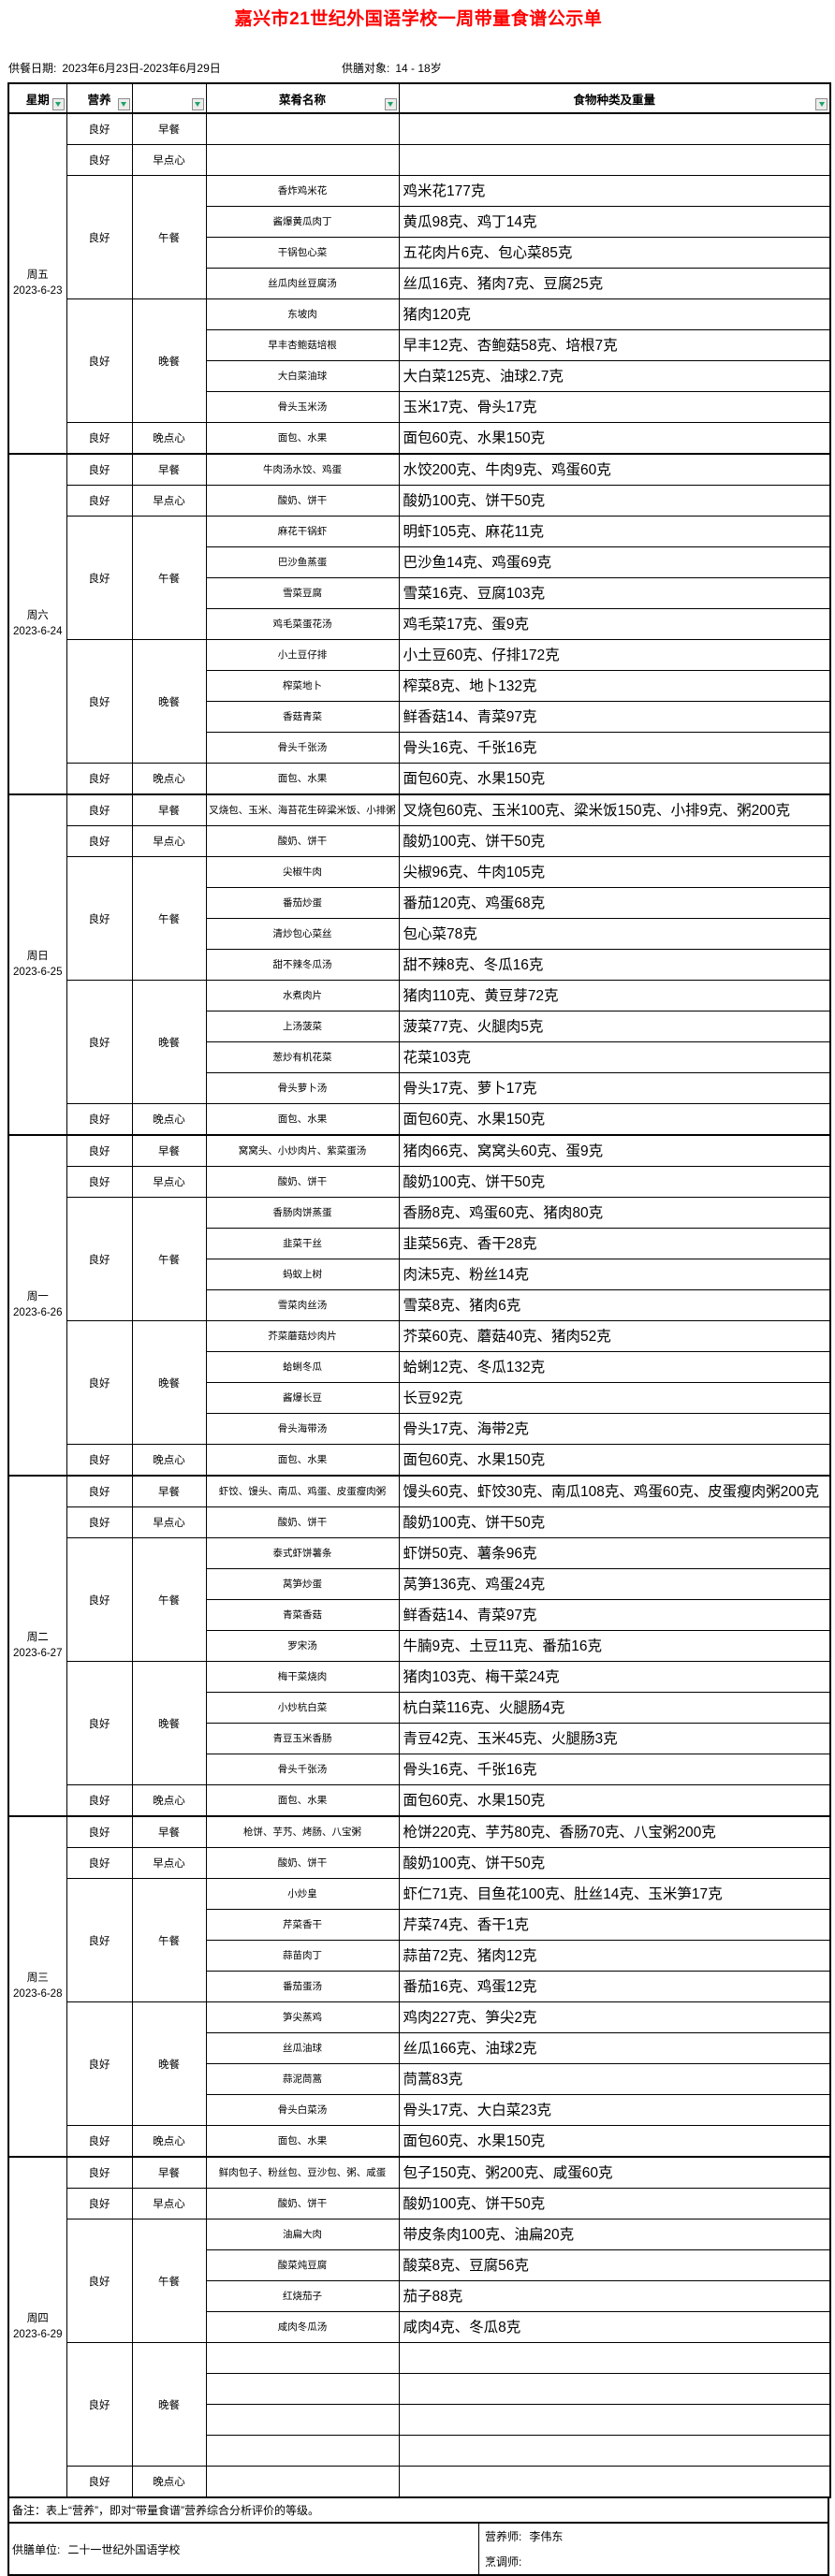  I want to click on menu-row: 良好 午餐 泰式虾饼薯条 虾饼50克、薯条96克, so click(419, 1599).